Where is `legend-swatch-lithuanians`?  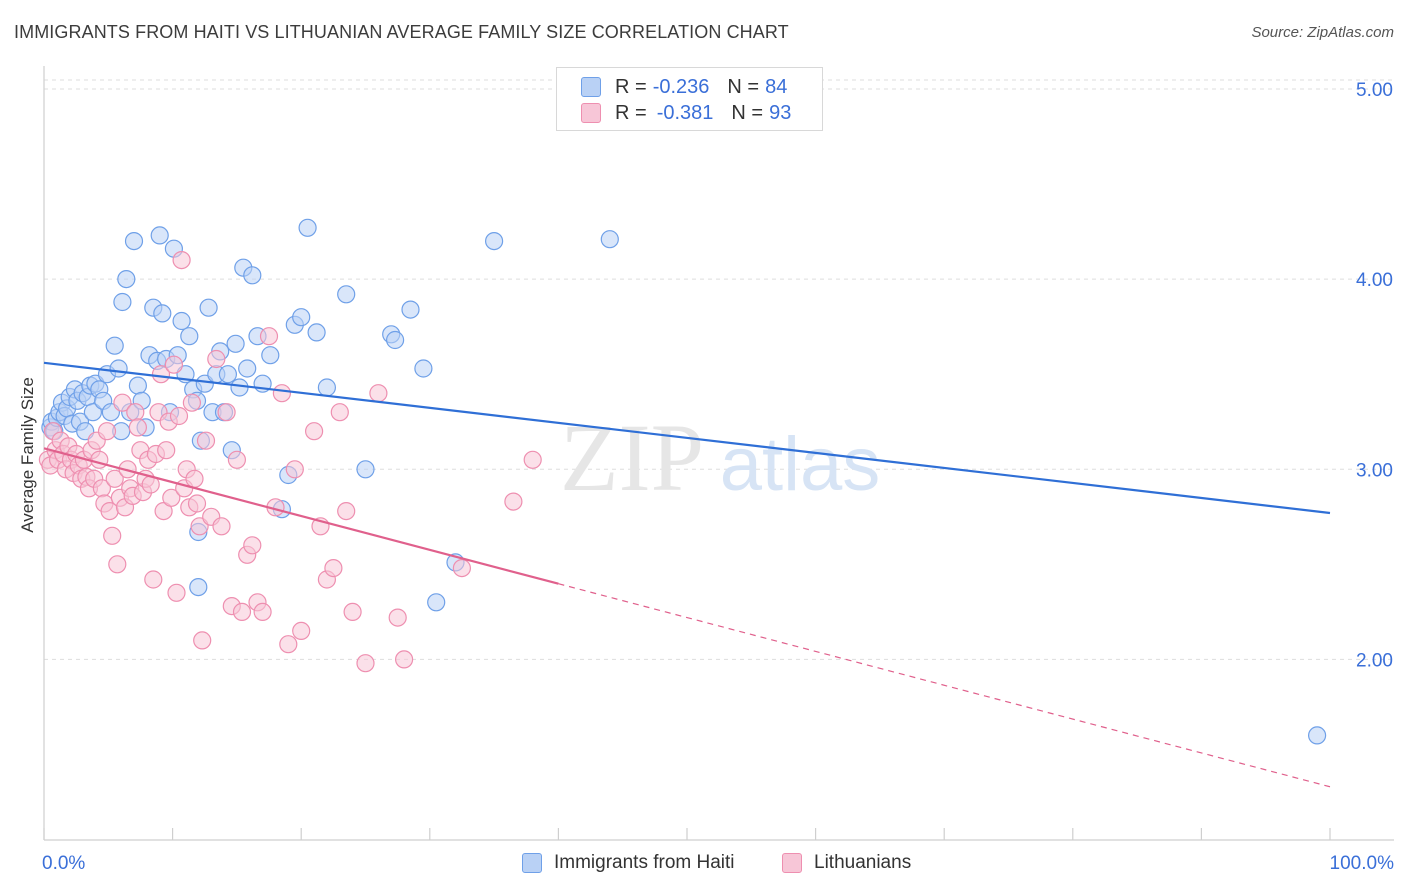
legend-swatch-lithuanians is located at coordinates (591, 113).